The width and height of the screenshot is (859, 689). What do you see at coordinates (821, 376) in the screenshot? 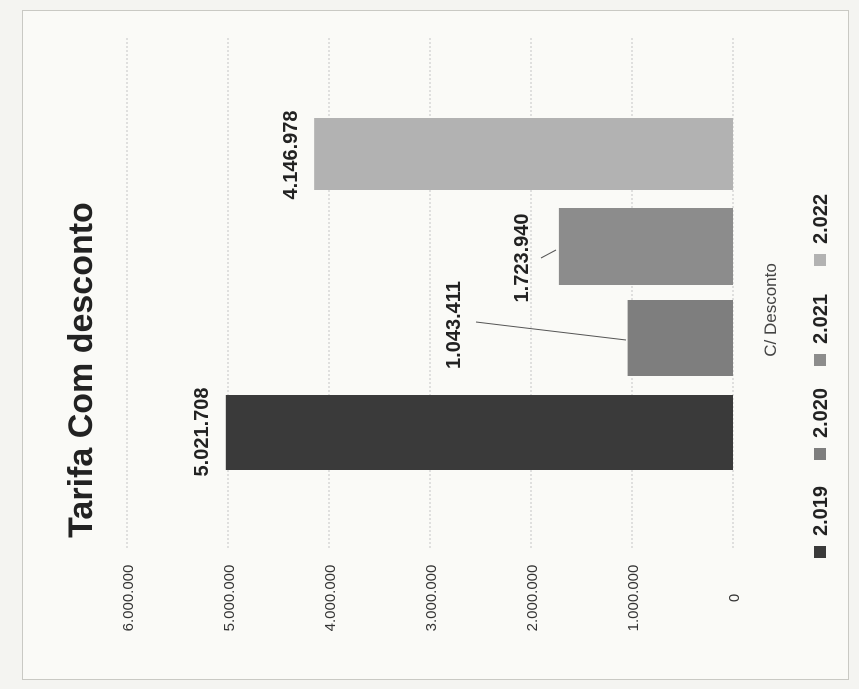
I see `legend: 2.019 2.020 2.021 2.022` at bounding box center [821, 376].